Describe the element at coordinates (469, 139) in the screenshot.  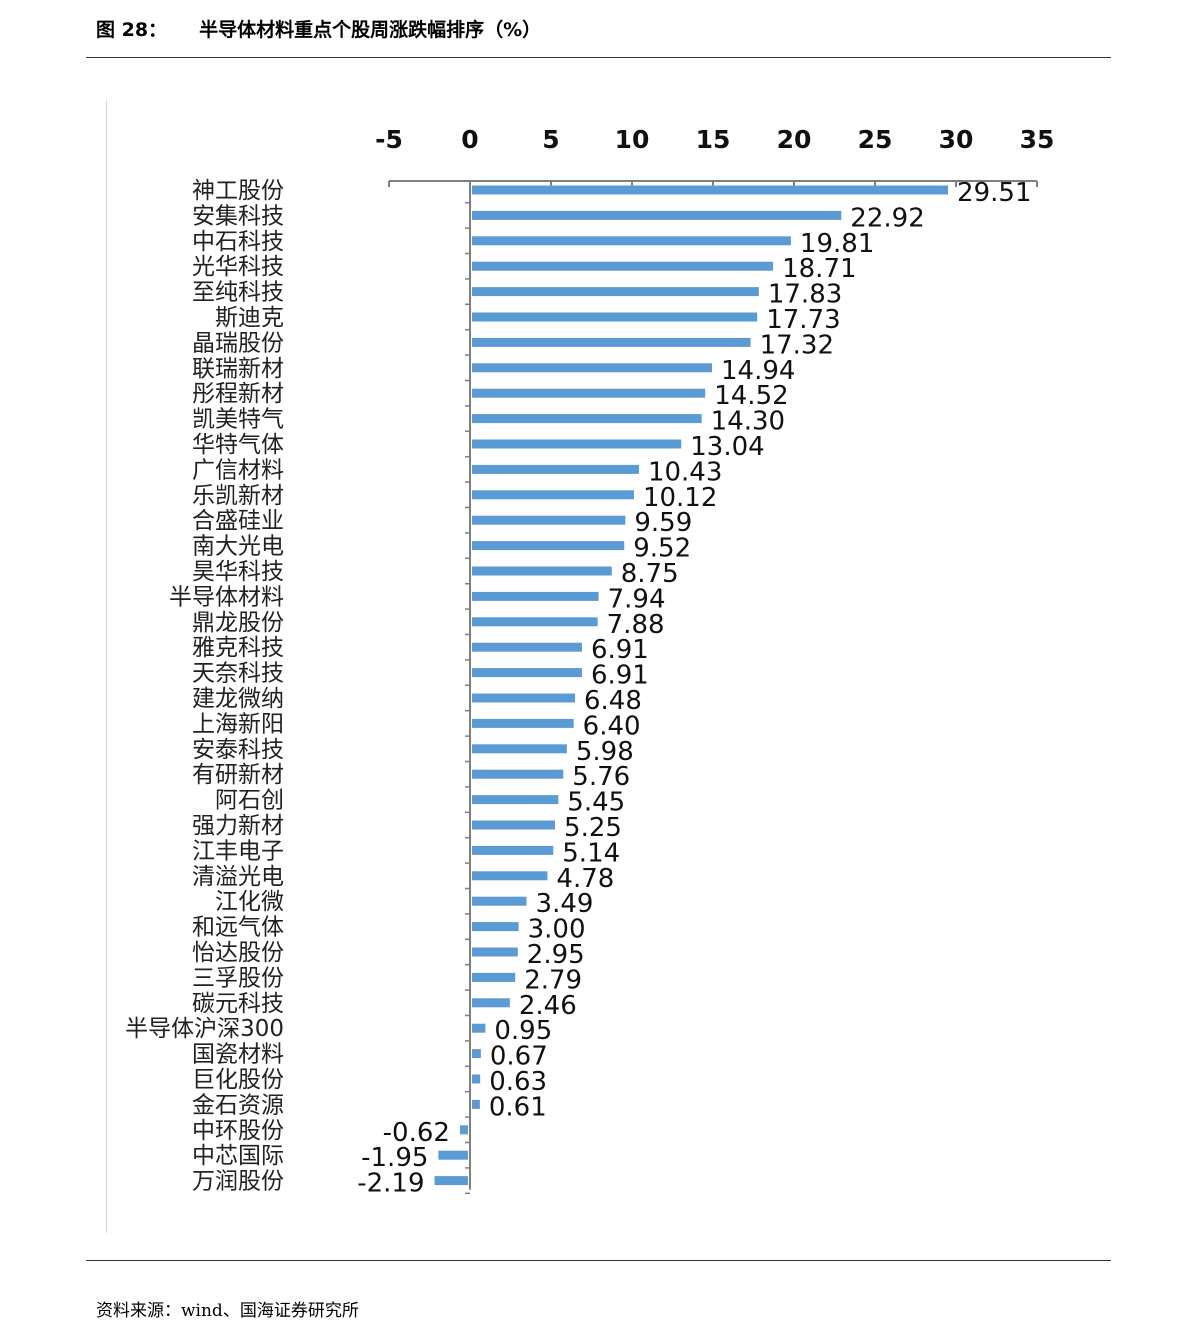
I see `x-tick-label: 0` at that location.